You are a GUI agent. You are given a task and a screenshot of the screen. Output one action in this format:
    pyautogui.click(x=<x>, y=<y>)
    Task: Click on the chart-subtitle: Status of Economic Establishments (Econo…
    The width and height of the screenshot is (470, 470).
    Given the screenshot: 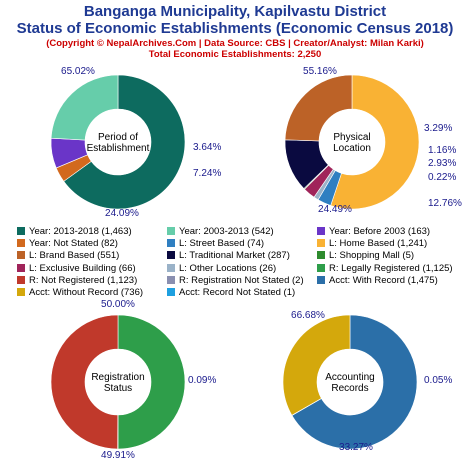 What is the action you would take?
    pyautogui.click(x=235, y=28)
    